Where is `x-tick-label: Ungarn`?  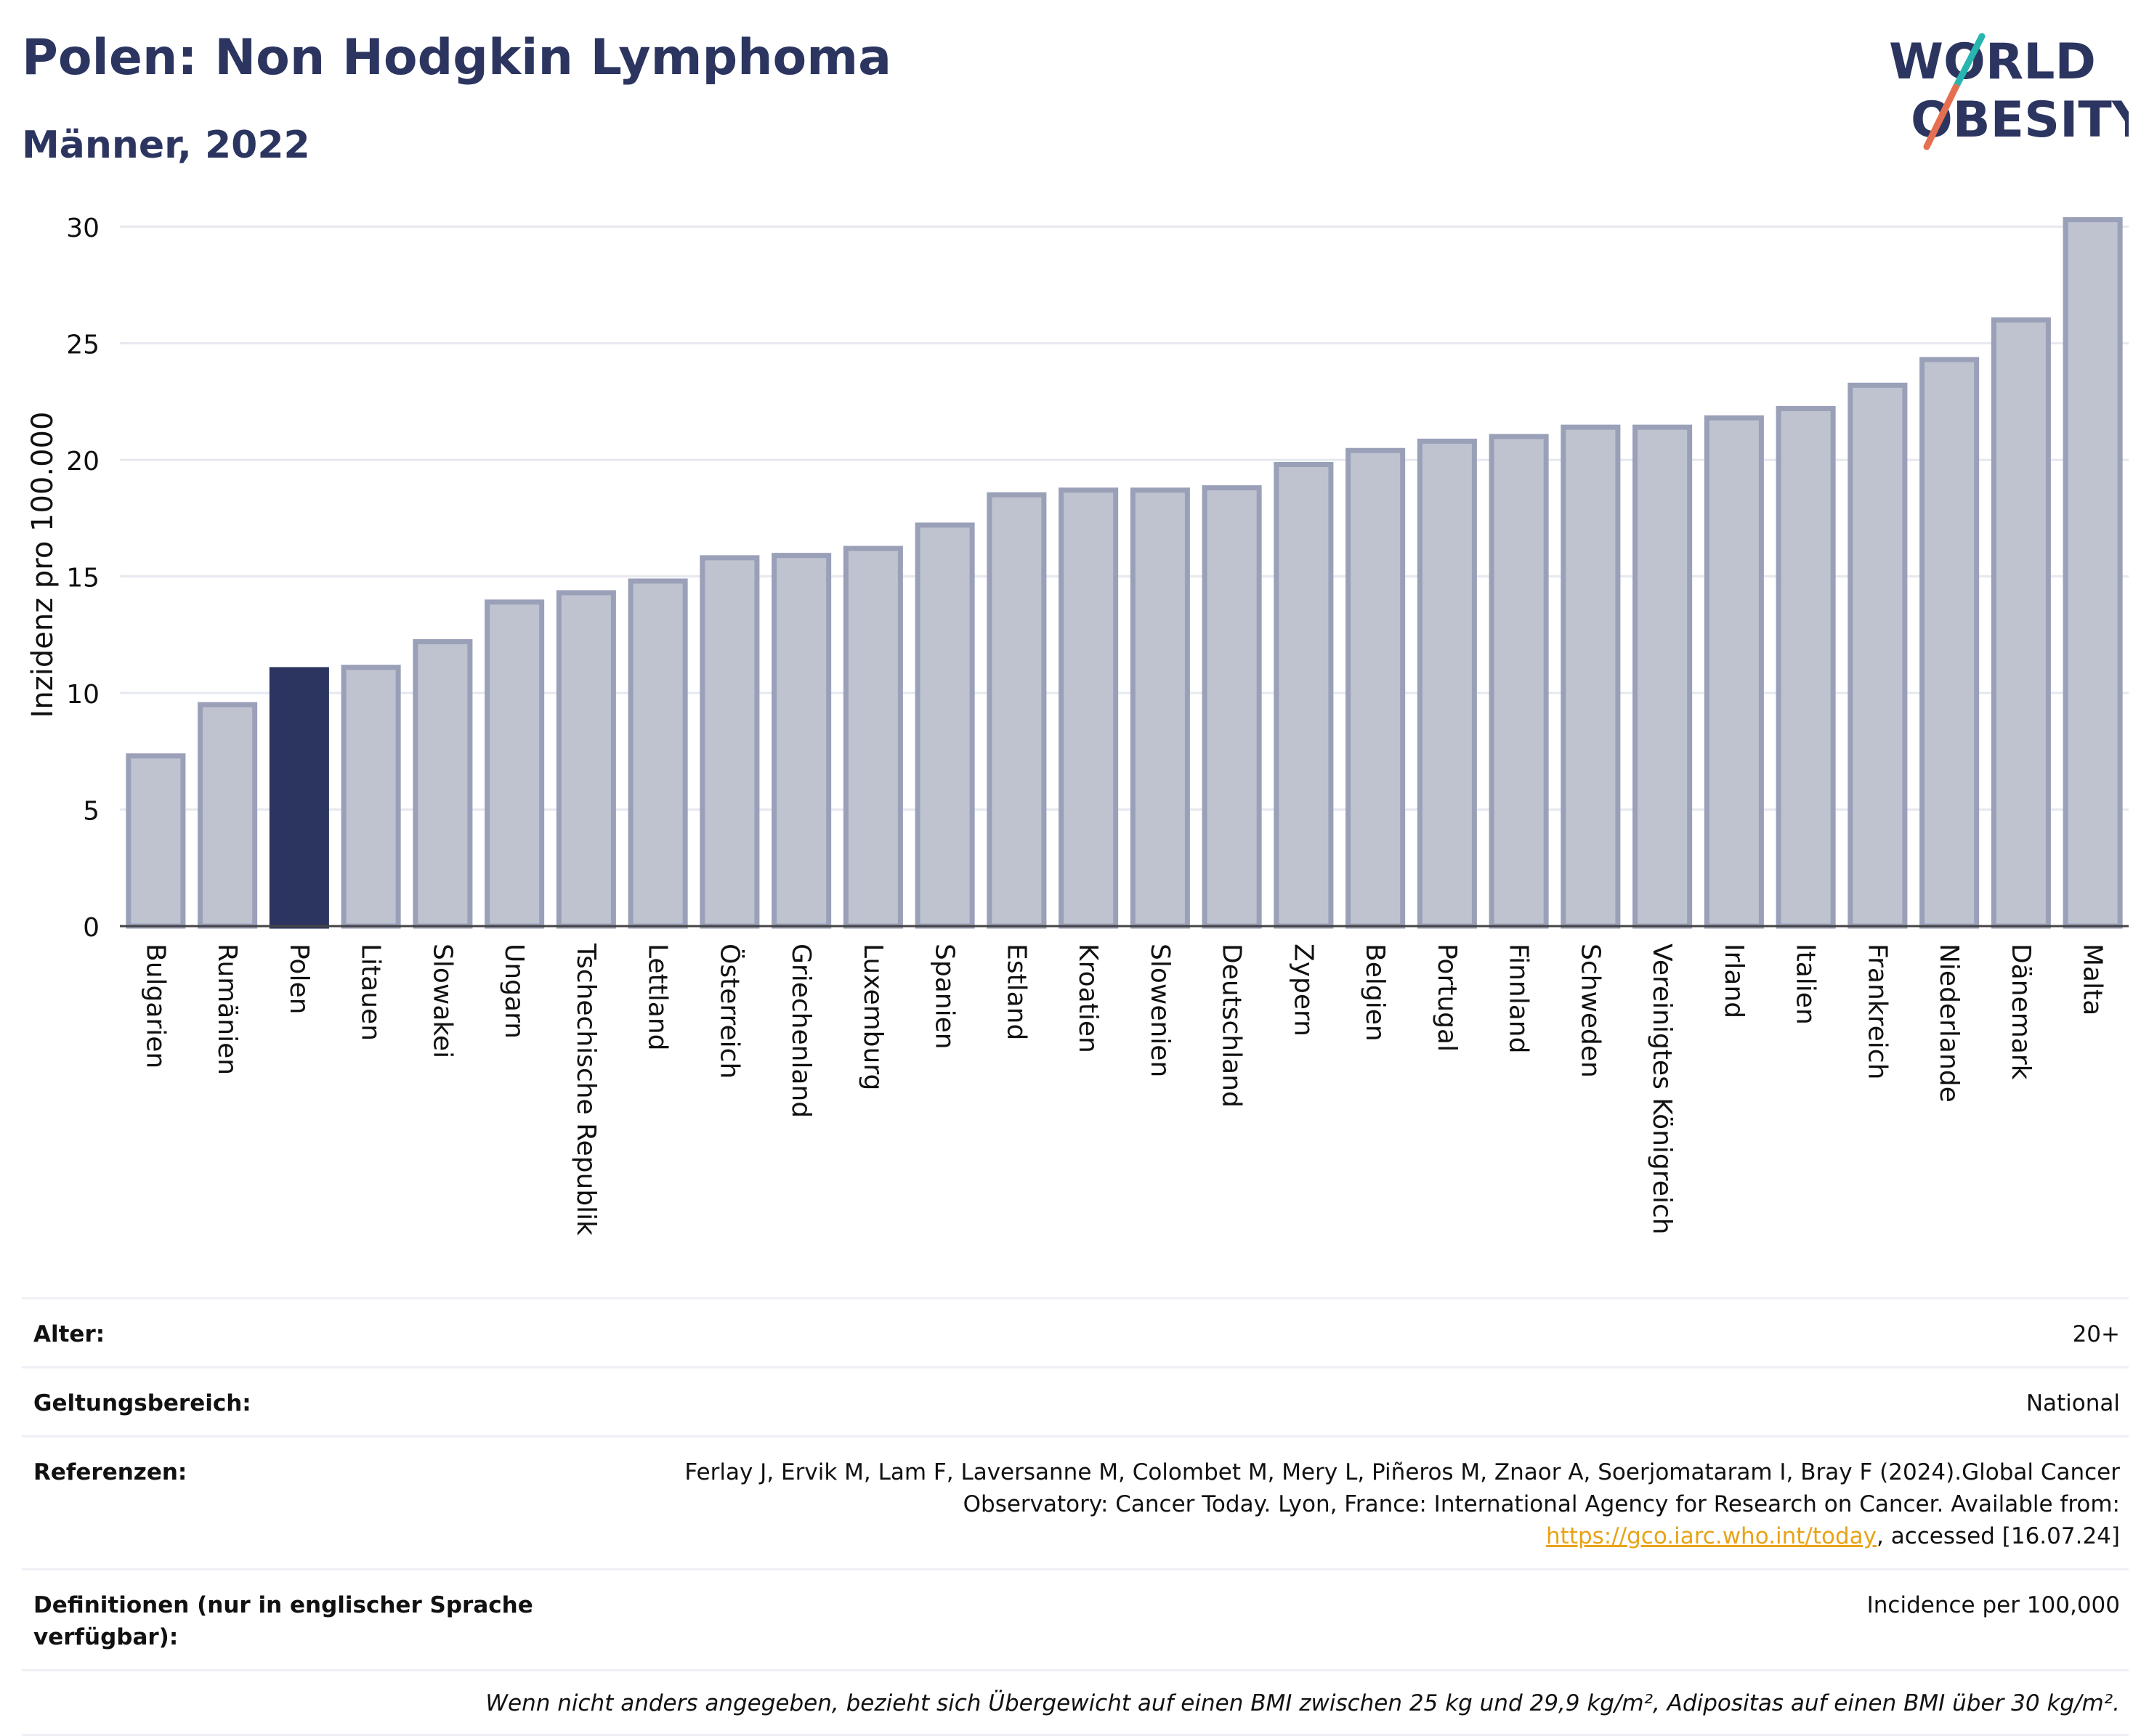 x-tick-label: Ungarn is located at coordinates (514, 991).